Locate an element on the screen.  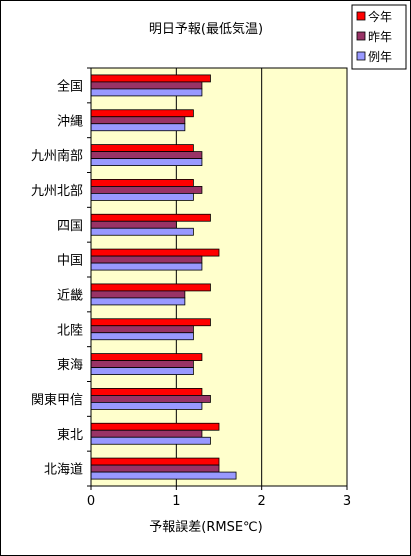
x-tick-label: 0 is located at coordinates (91, 501).